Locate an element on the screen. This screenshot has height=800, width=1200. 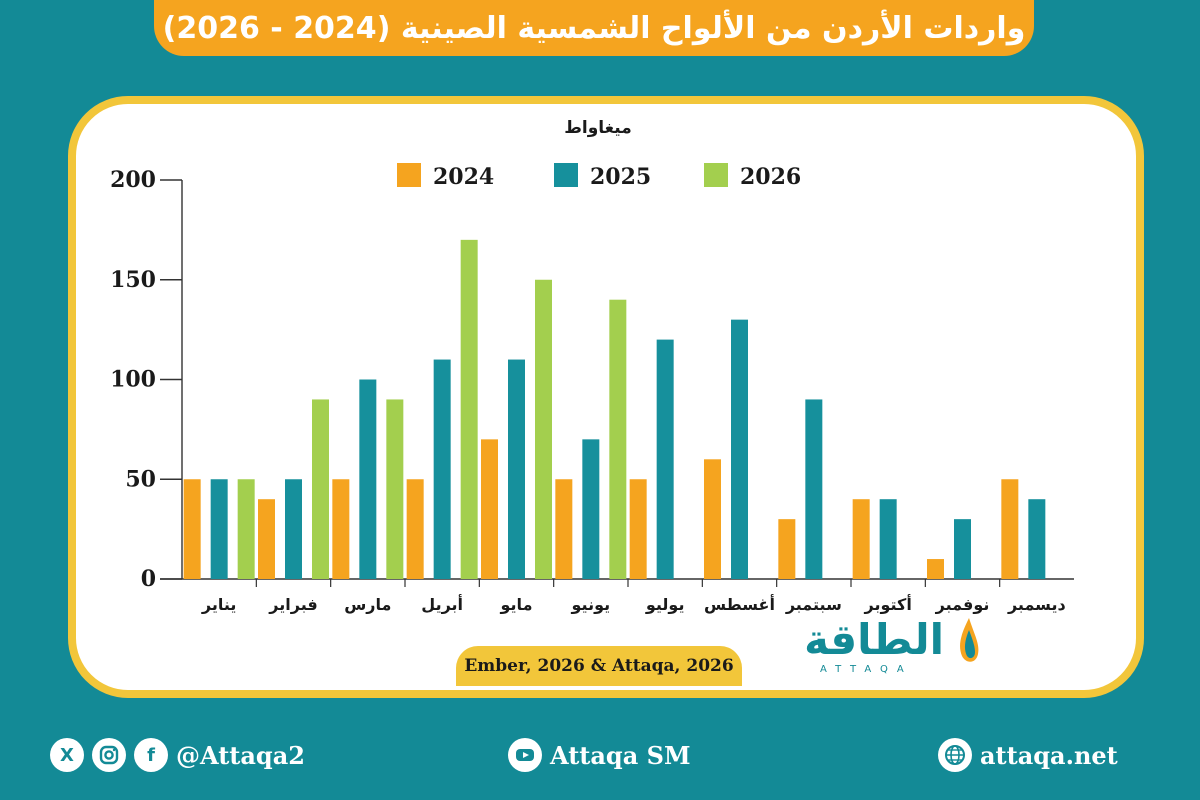
y-tick-label: 0 is located at coordinates (148, 579).